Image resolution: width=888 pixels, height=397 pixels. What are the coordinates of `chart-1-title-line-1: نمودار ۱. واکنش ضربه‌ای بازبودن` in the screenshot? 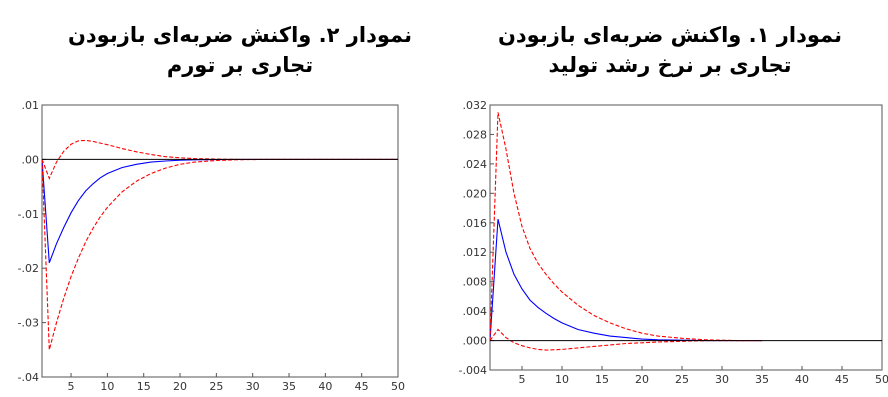 It's located at (669, 35).